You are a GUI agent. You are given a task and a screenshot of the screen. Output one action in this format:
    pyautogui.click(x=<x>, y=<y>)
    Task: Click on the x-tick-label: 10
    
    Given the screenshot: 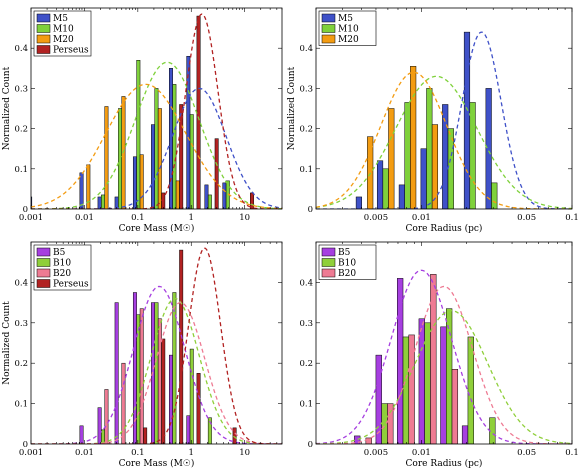 What is the action you would take?
    pyautogui.click(x=244, y=453)
    